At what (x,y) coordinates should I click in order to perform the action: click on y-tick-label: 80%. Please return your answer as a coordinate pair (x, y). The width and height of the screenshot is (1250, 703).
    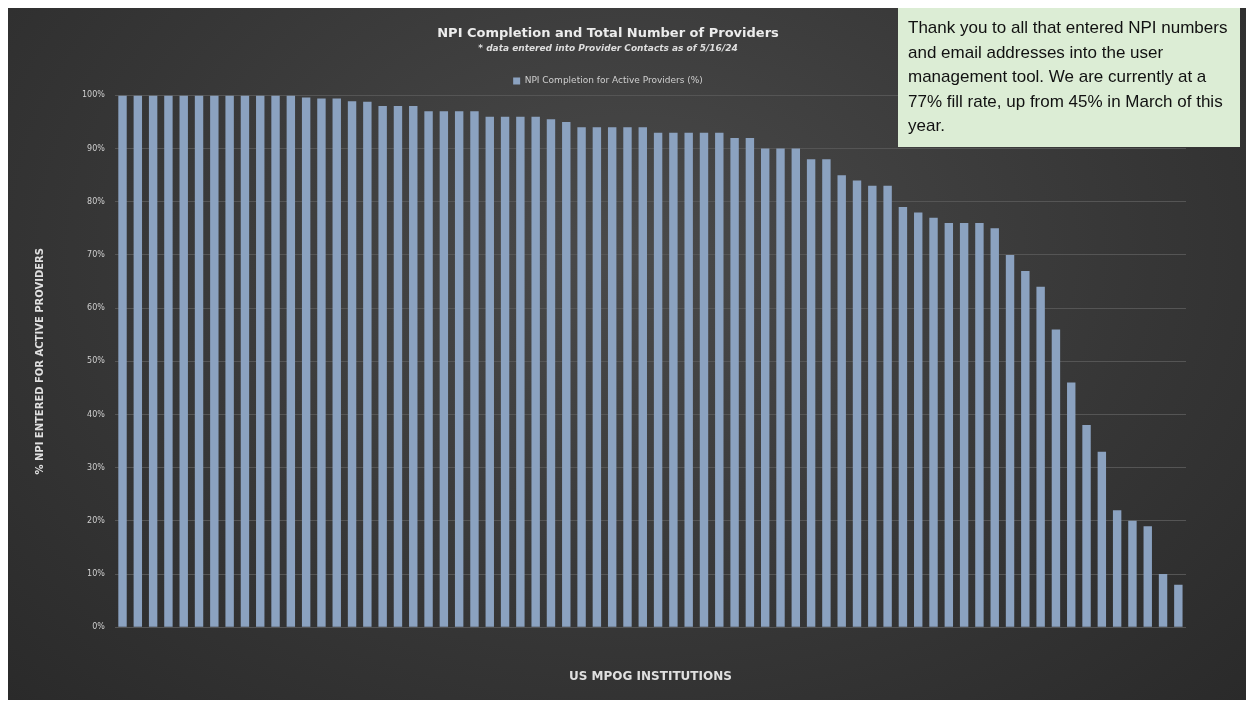
    Looking at the image, I should click on (96, 201).